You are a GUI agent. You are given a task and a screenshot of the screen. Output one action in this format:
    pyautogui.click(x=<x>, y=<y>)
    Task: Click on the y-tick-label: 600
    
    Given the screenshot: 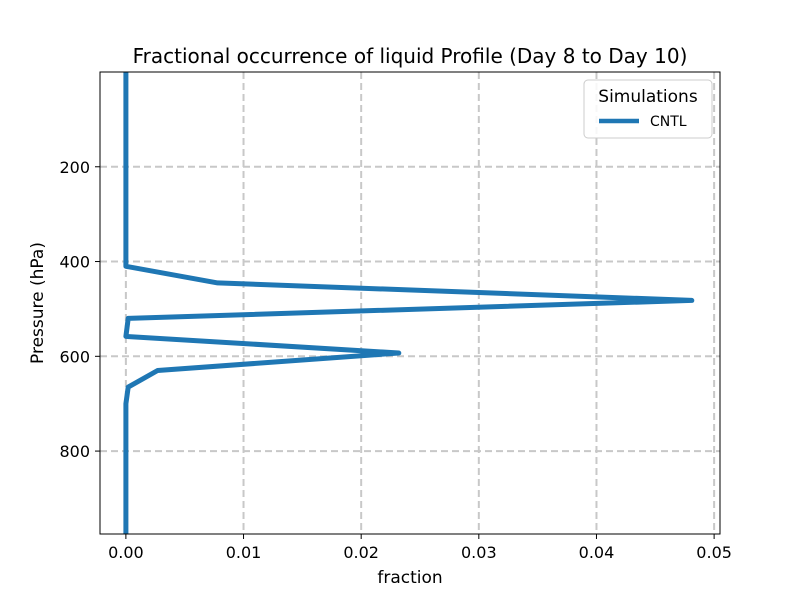 What is the action you would take?
    pyautogui.click(x=74, y=356)
    